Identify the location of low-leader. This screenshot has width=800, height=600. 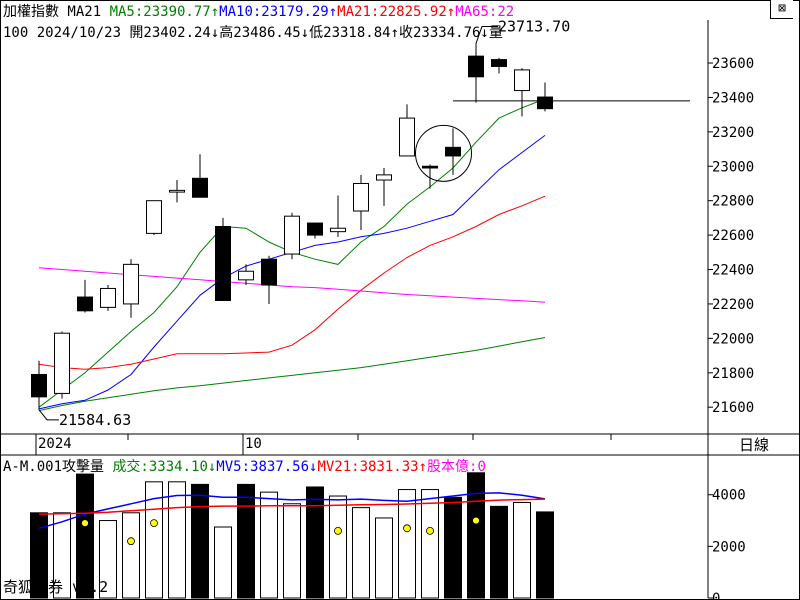
(48, 415).